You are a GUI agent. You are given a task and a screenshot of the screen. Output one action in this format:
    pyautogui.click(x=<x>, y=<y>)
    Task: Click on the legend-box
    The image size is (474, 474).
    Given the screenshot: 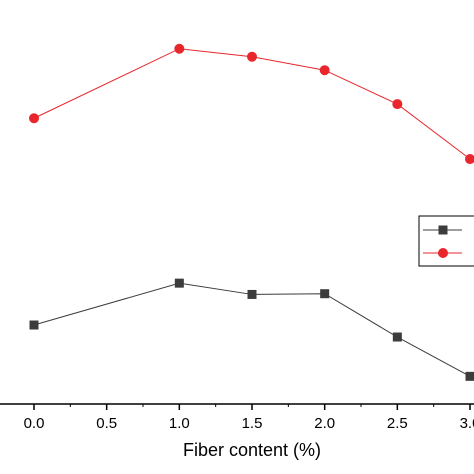 What is the action you would take?
    pyautogui.click(x=446, y=241)
    